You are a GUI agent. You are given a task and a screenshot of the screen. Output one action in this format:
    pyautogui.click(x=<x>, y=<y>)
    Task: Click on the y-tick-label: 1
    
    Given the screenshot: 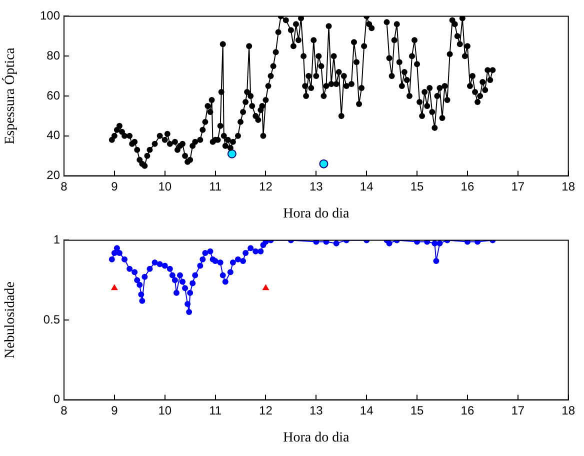 What is the action you would take?
    pyautogui.click(x=56, y=239)
    